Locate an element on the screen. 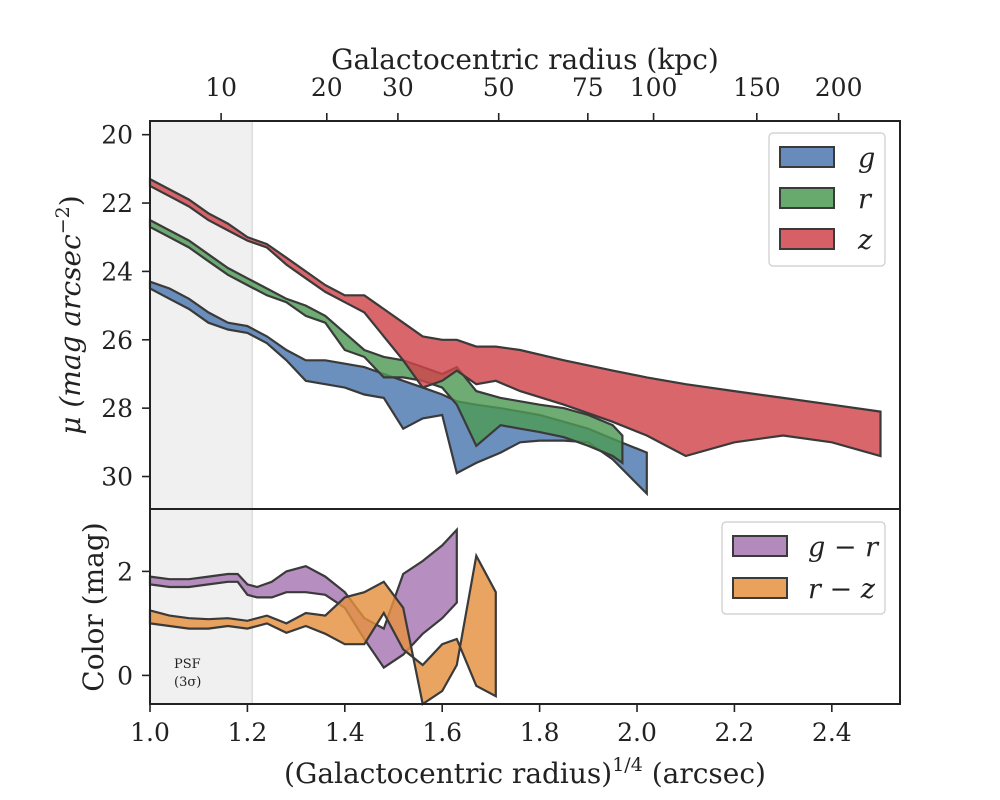 The height and width of the screenshot is (800, 1000). top-tick-label: 50 is located at coordinates (499, 87).